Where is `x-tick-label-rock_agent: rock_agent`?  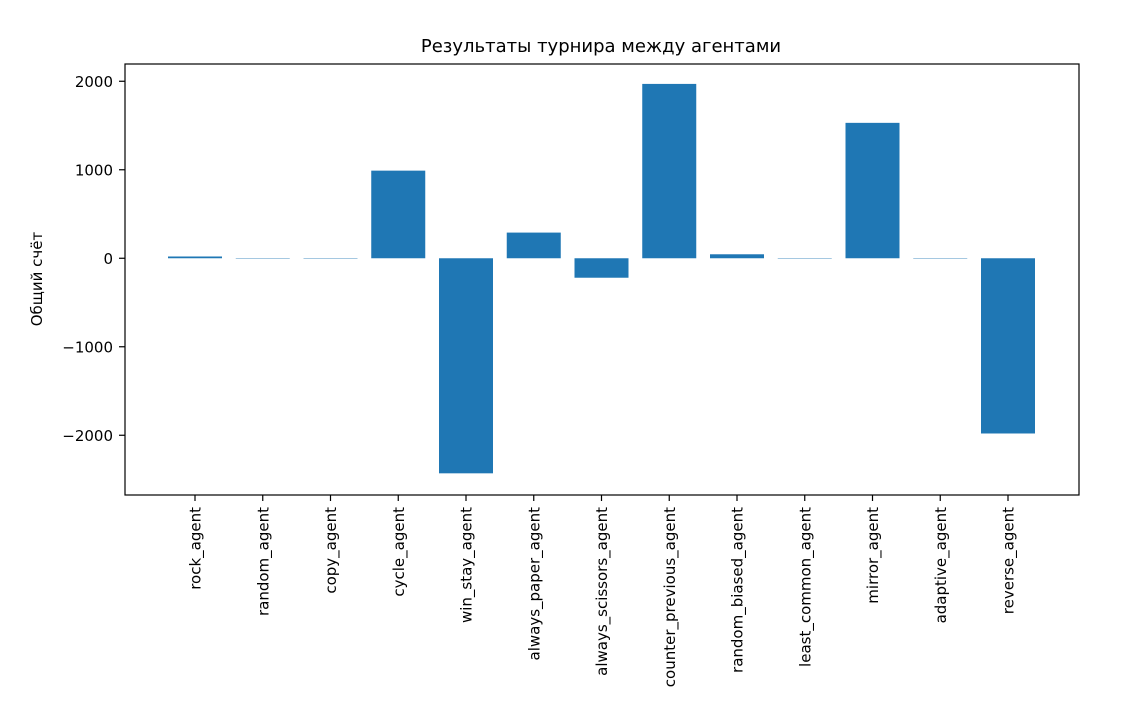 x-tick-label-rock_agent: rock_agent is located at coordinates (196, 548).